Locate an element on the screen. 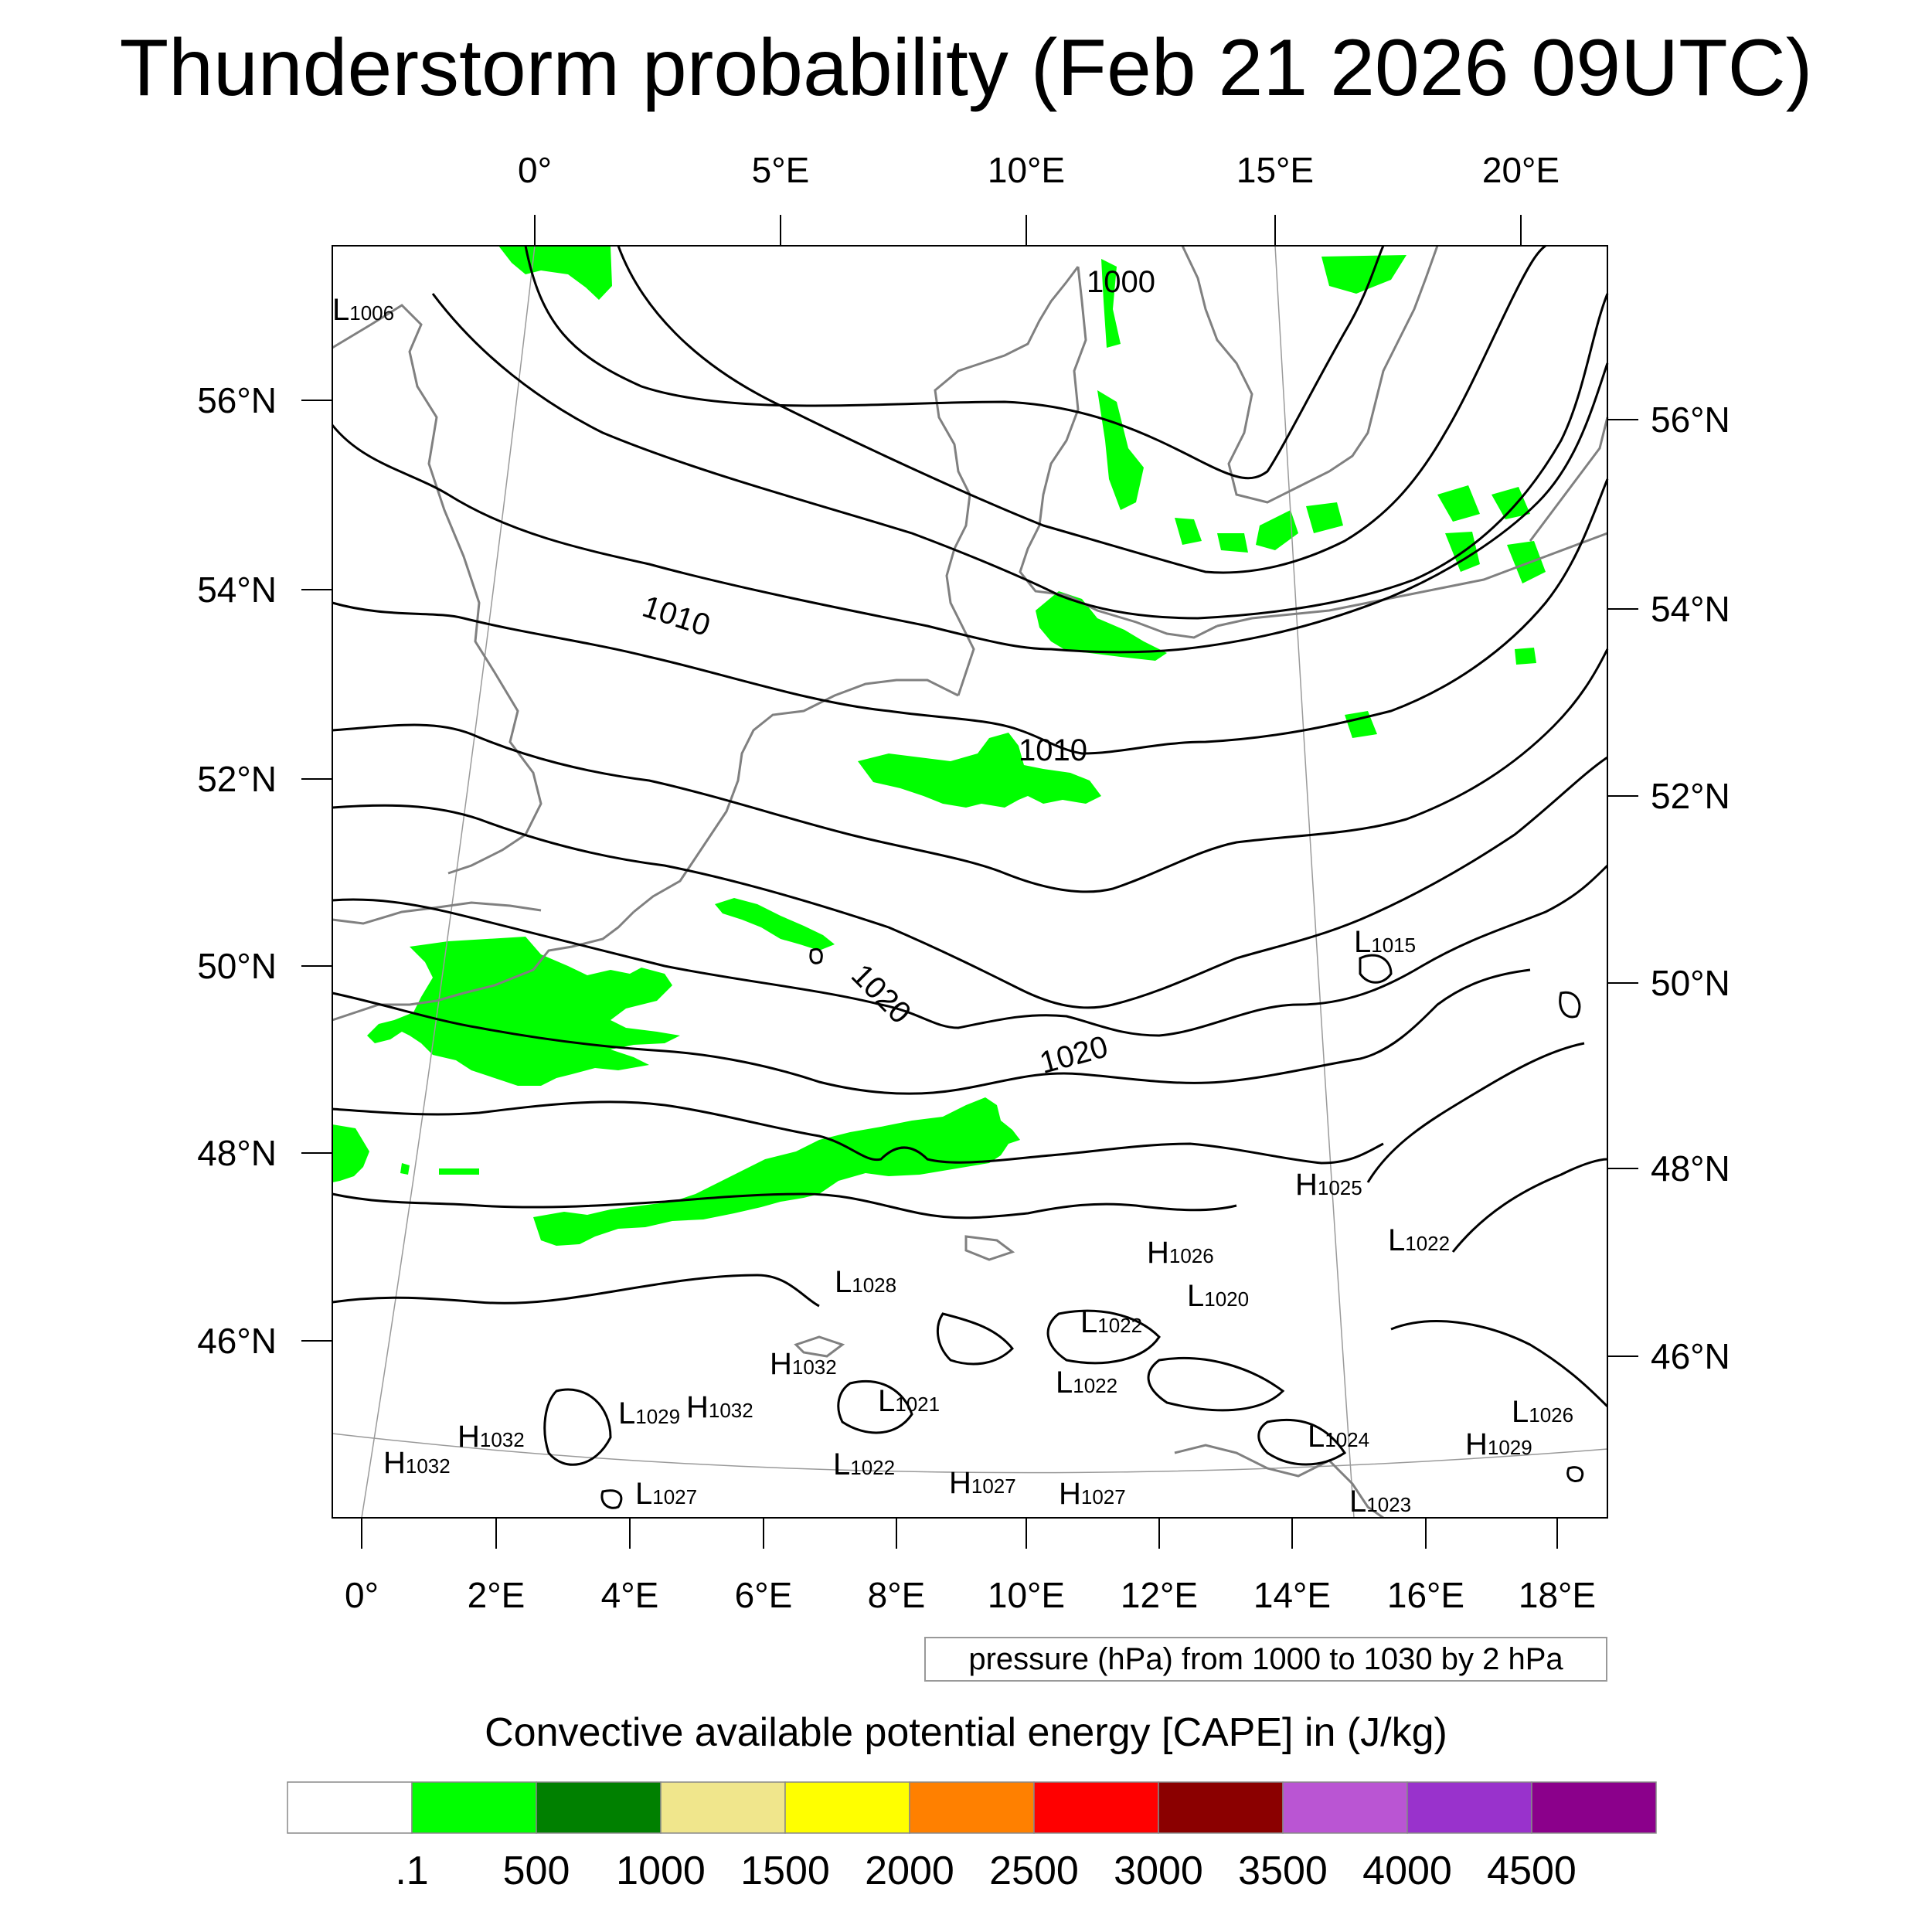 Image resolution: width=1932 pixels, height=1932 pixels. cape-area-ruhr is located at coordinates (775, 925).